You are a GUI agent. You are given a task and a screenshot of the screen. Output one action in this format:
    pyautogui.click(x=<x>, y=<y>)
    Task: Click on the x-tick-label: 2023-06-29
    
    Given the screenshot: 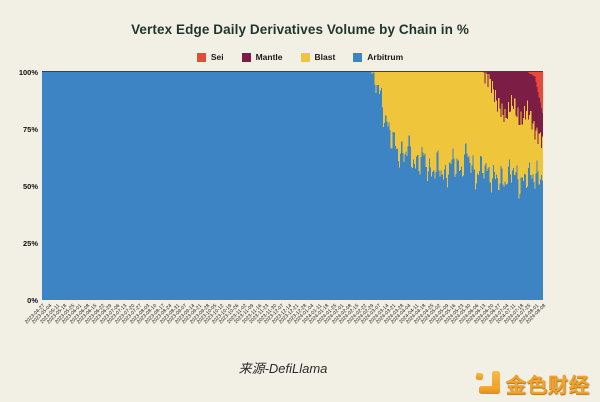 What is the action you would take?
    pyautogui.click(x=102, y=314)
    